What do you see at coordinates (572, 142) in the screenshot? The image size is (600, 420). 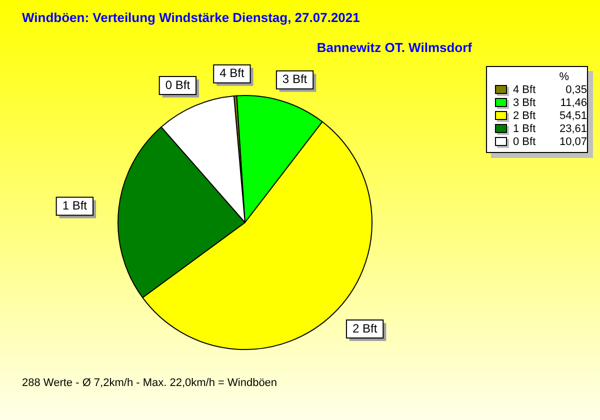 I see `data-label: 10,07` at bounding box center [572, 142].